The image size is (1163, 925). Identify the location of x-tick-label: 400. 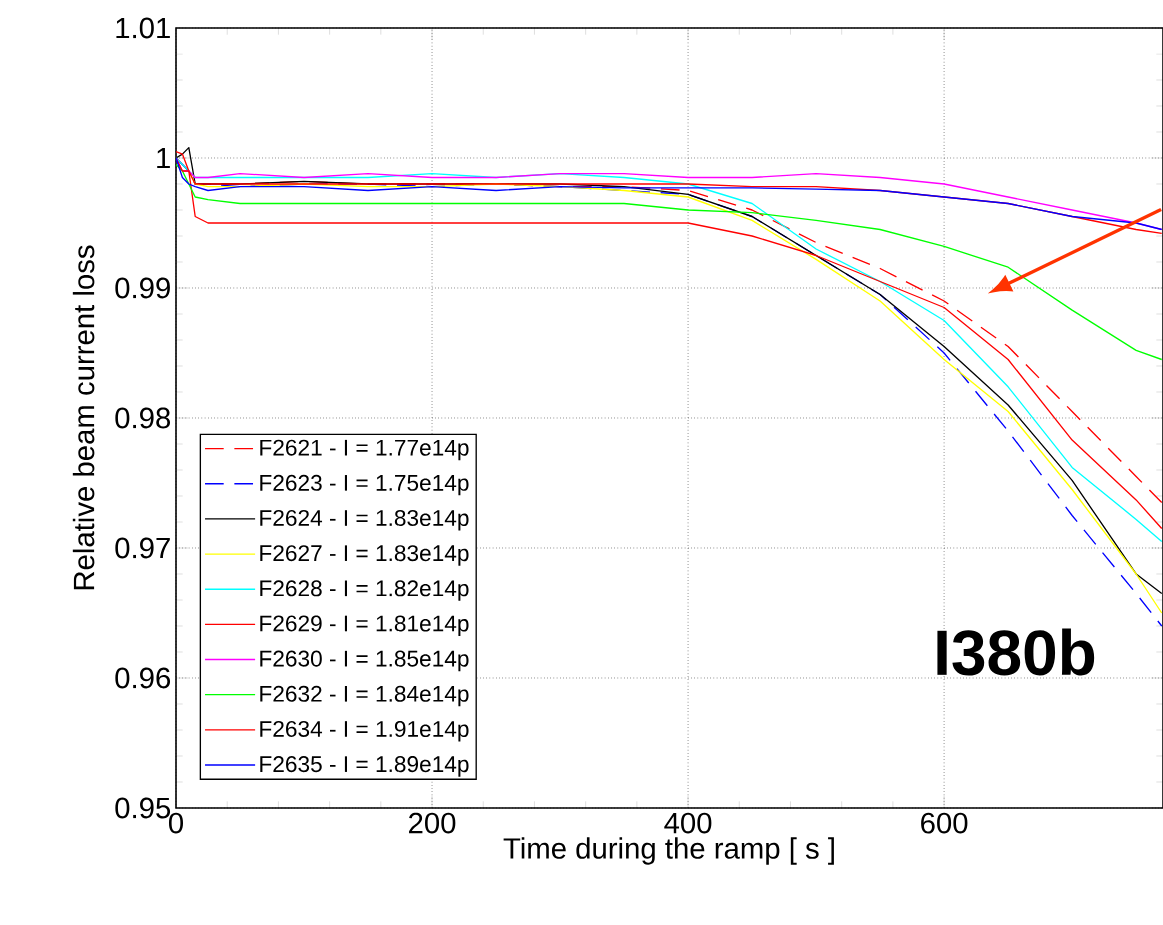
(688, 823).